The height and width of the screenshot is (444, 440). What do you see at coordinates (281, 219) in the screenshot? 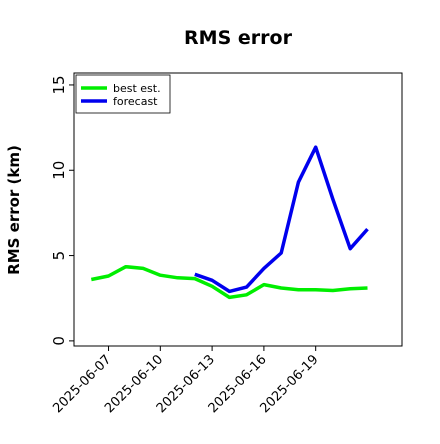
I see `series-line-forecast` at bounding box center [281, 219].